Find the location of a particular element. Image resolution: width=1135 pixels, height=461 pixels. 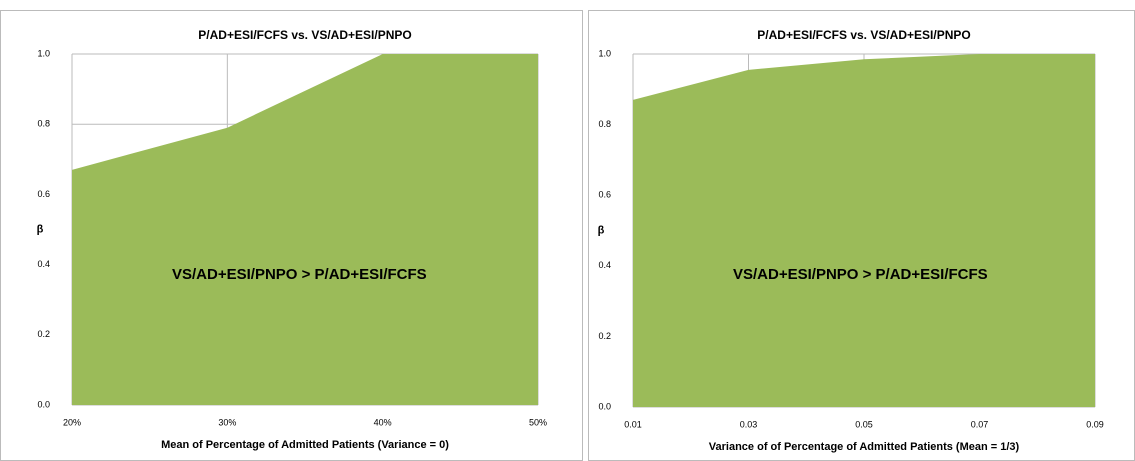

x-tick-label: 50% is located at coordinates (538, 422).